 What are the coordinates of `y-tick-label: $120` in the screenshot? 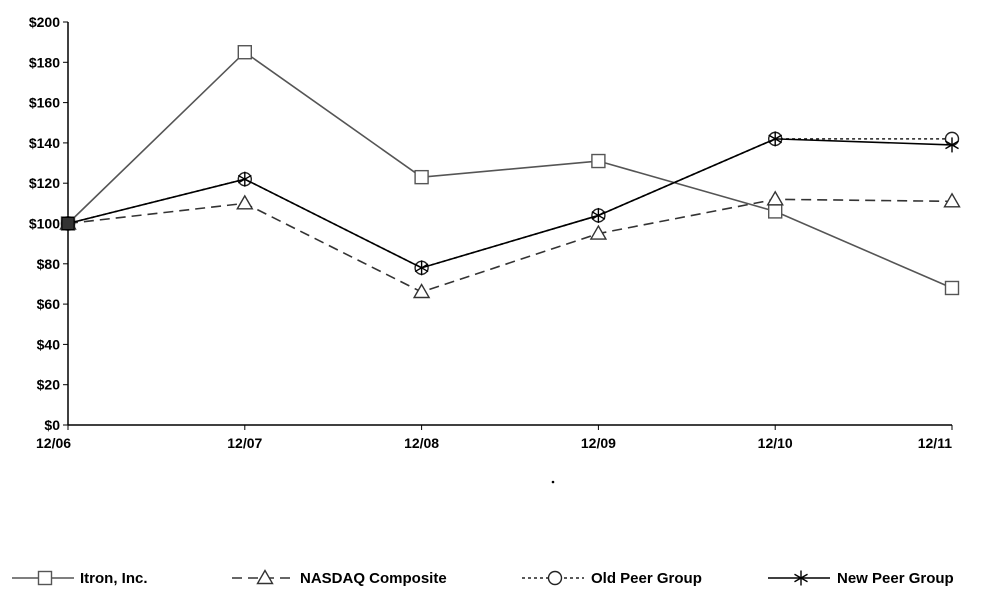 It's located at (44, 183).